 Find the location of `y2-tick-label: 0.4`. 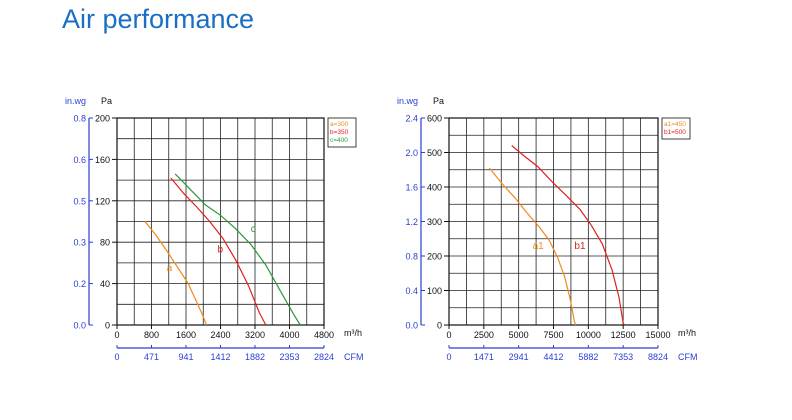

y2-tick-label: 0.4 is located at coordinates (411, 291).